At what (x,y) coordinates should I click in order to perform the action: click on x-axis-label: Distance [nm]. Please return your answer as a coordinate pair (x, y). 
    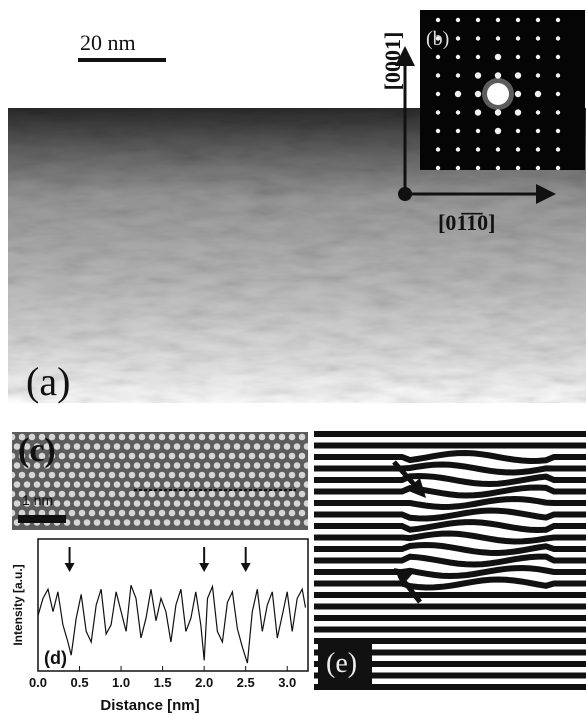
    Looking at the image, I should click on (149, 705).